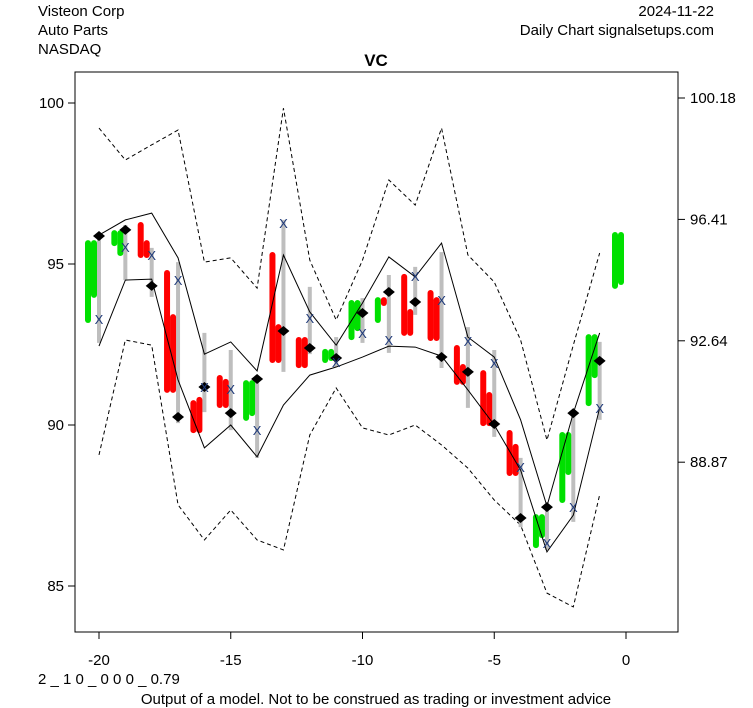  Describe the element at coordinates (617, 30) in the screenshot. I see `chart-source: Daily Chart signalsetups.com` at that location.